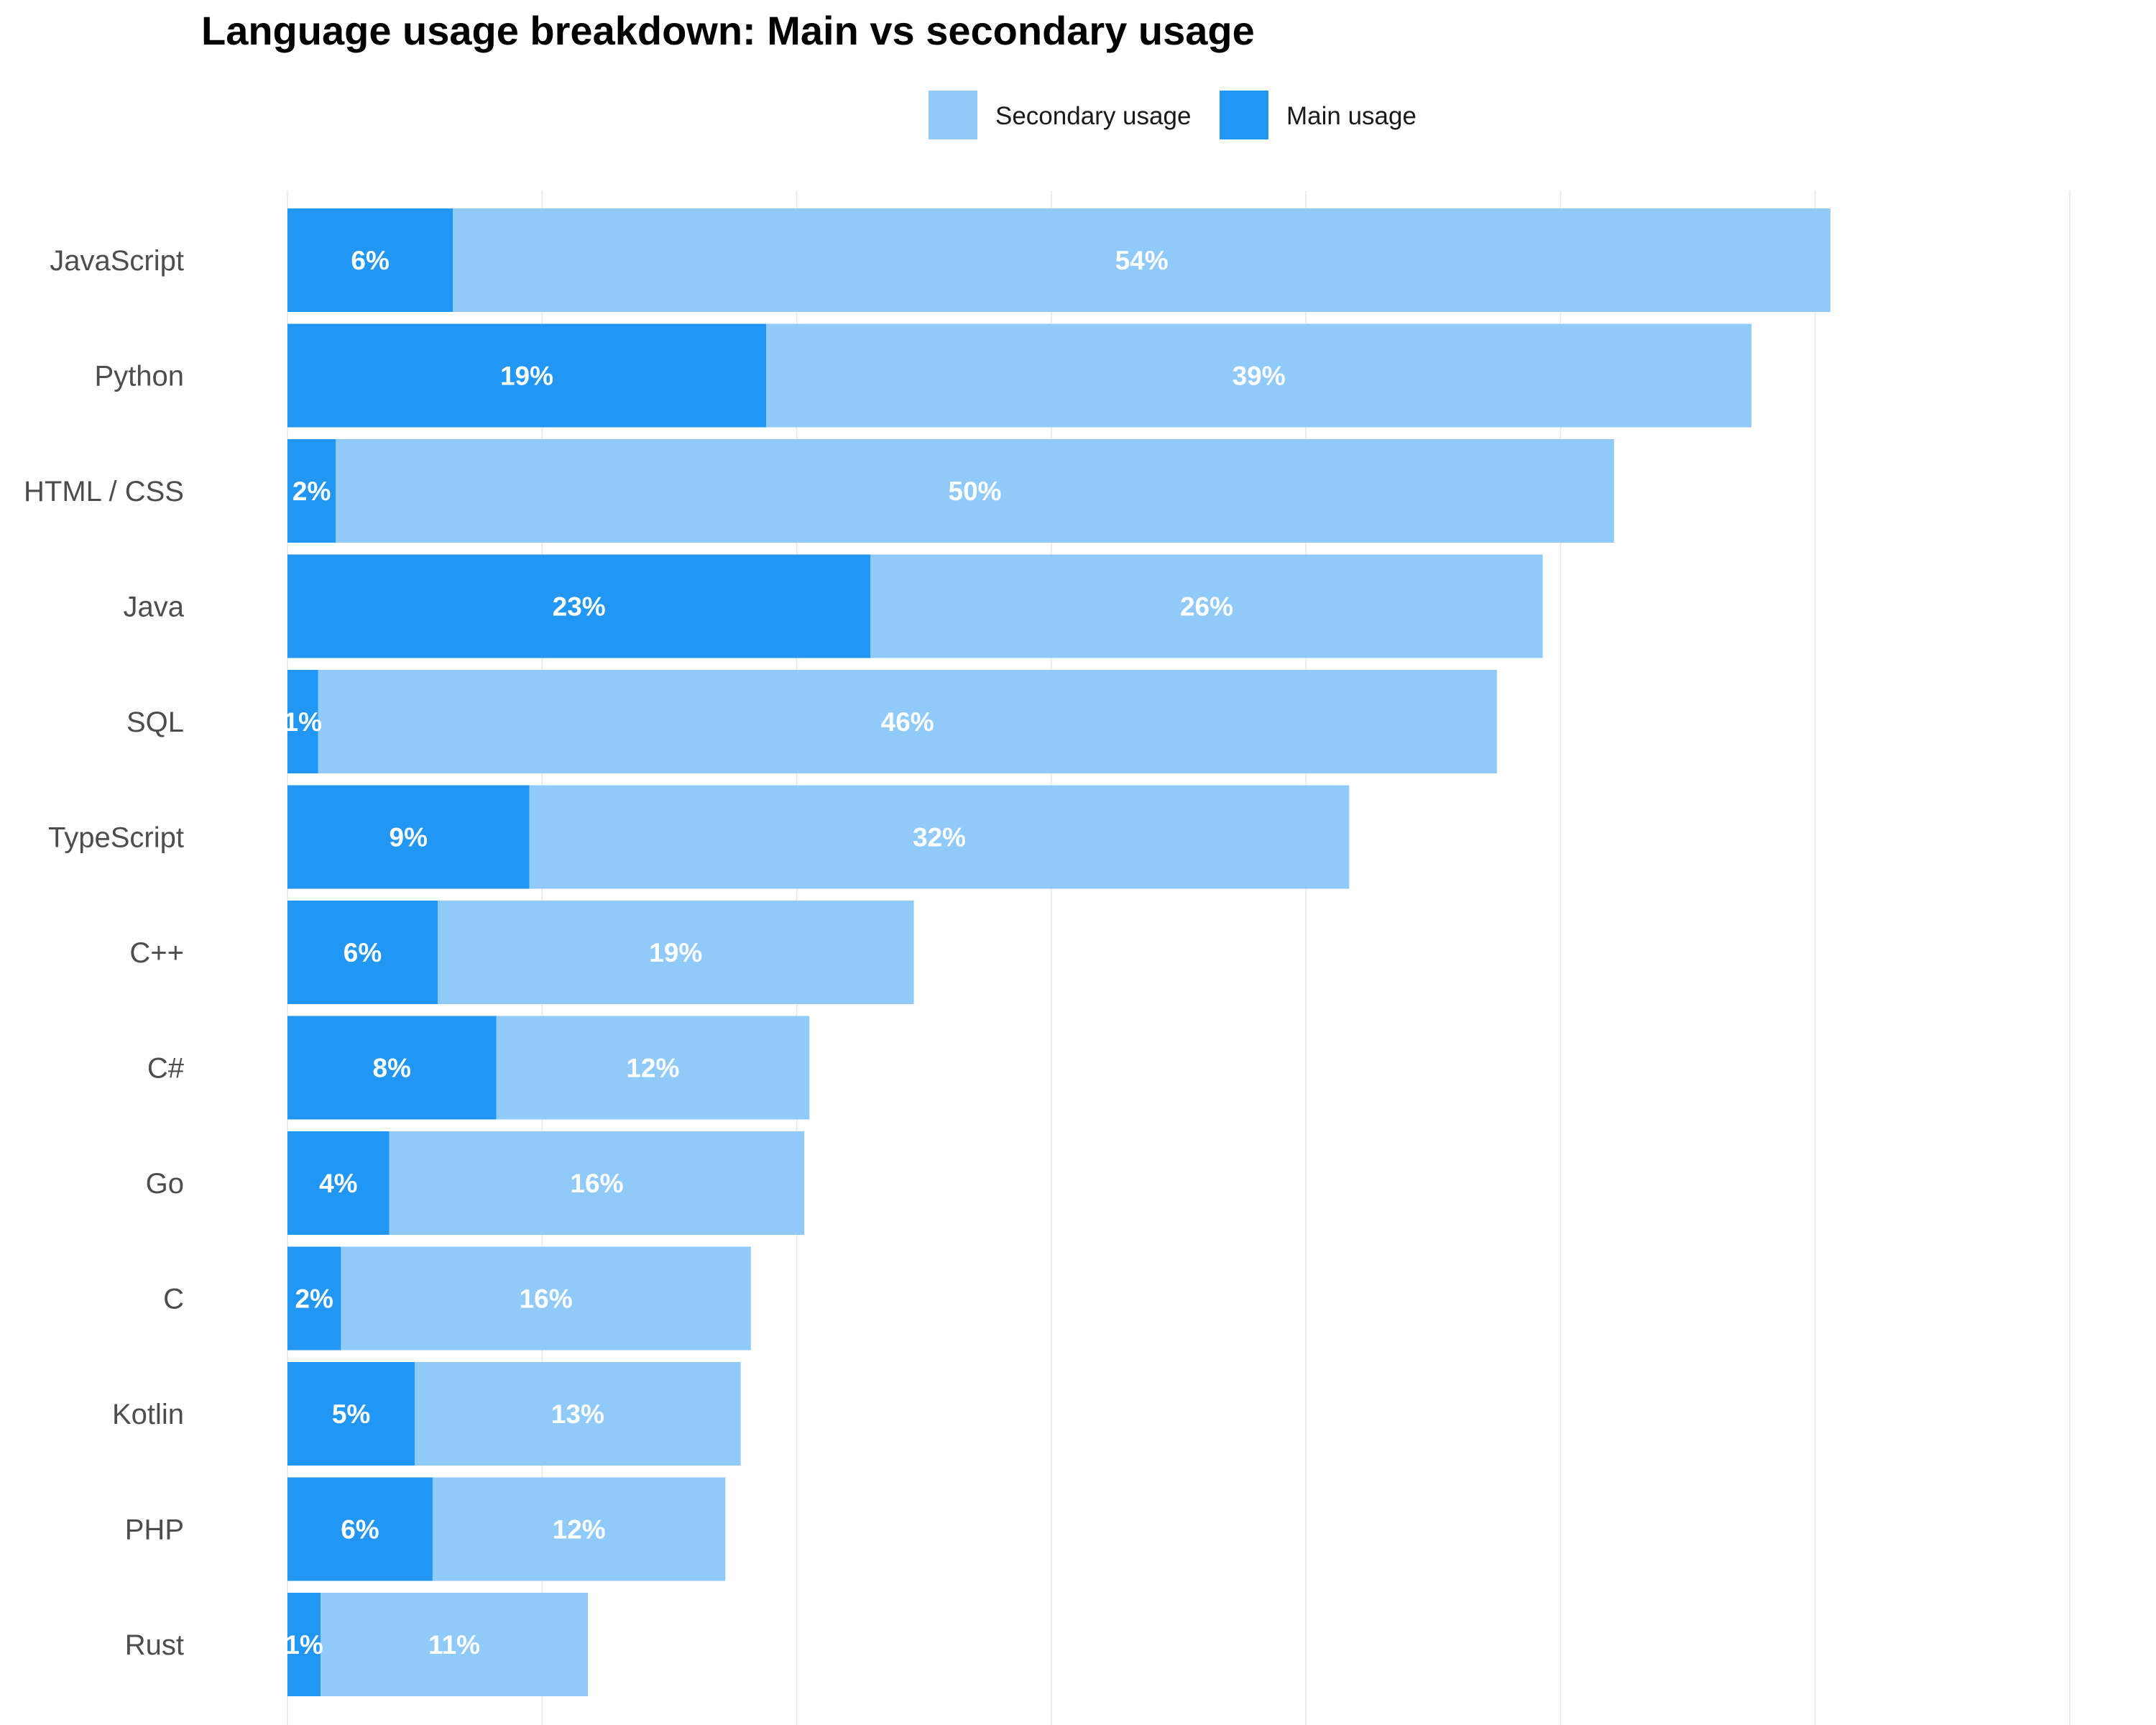  I want to click on bar-label-secondary: 54%, so click(1142, 260).